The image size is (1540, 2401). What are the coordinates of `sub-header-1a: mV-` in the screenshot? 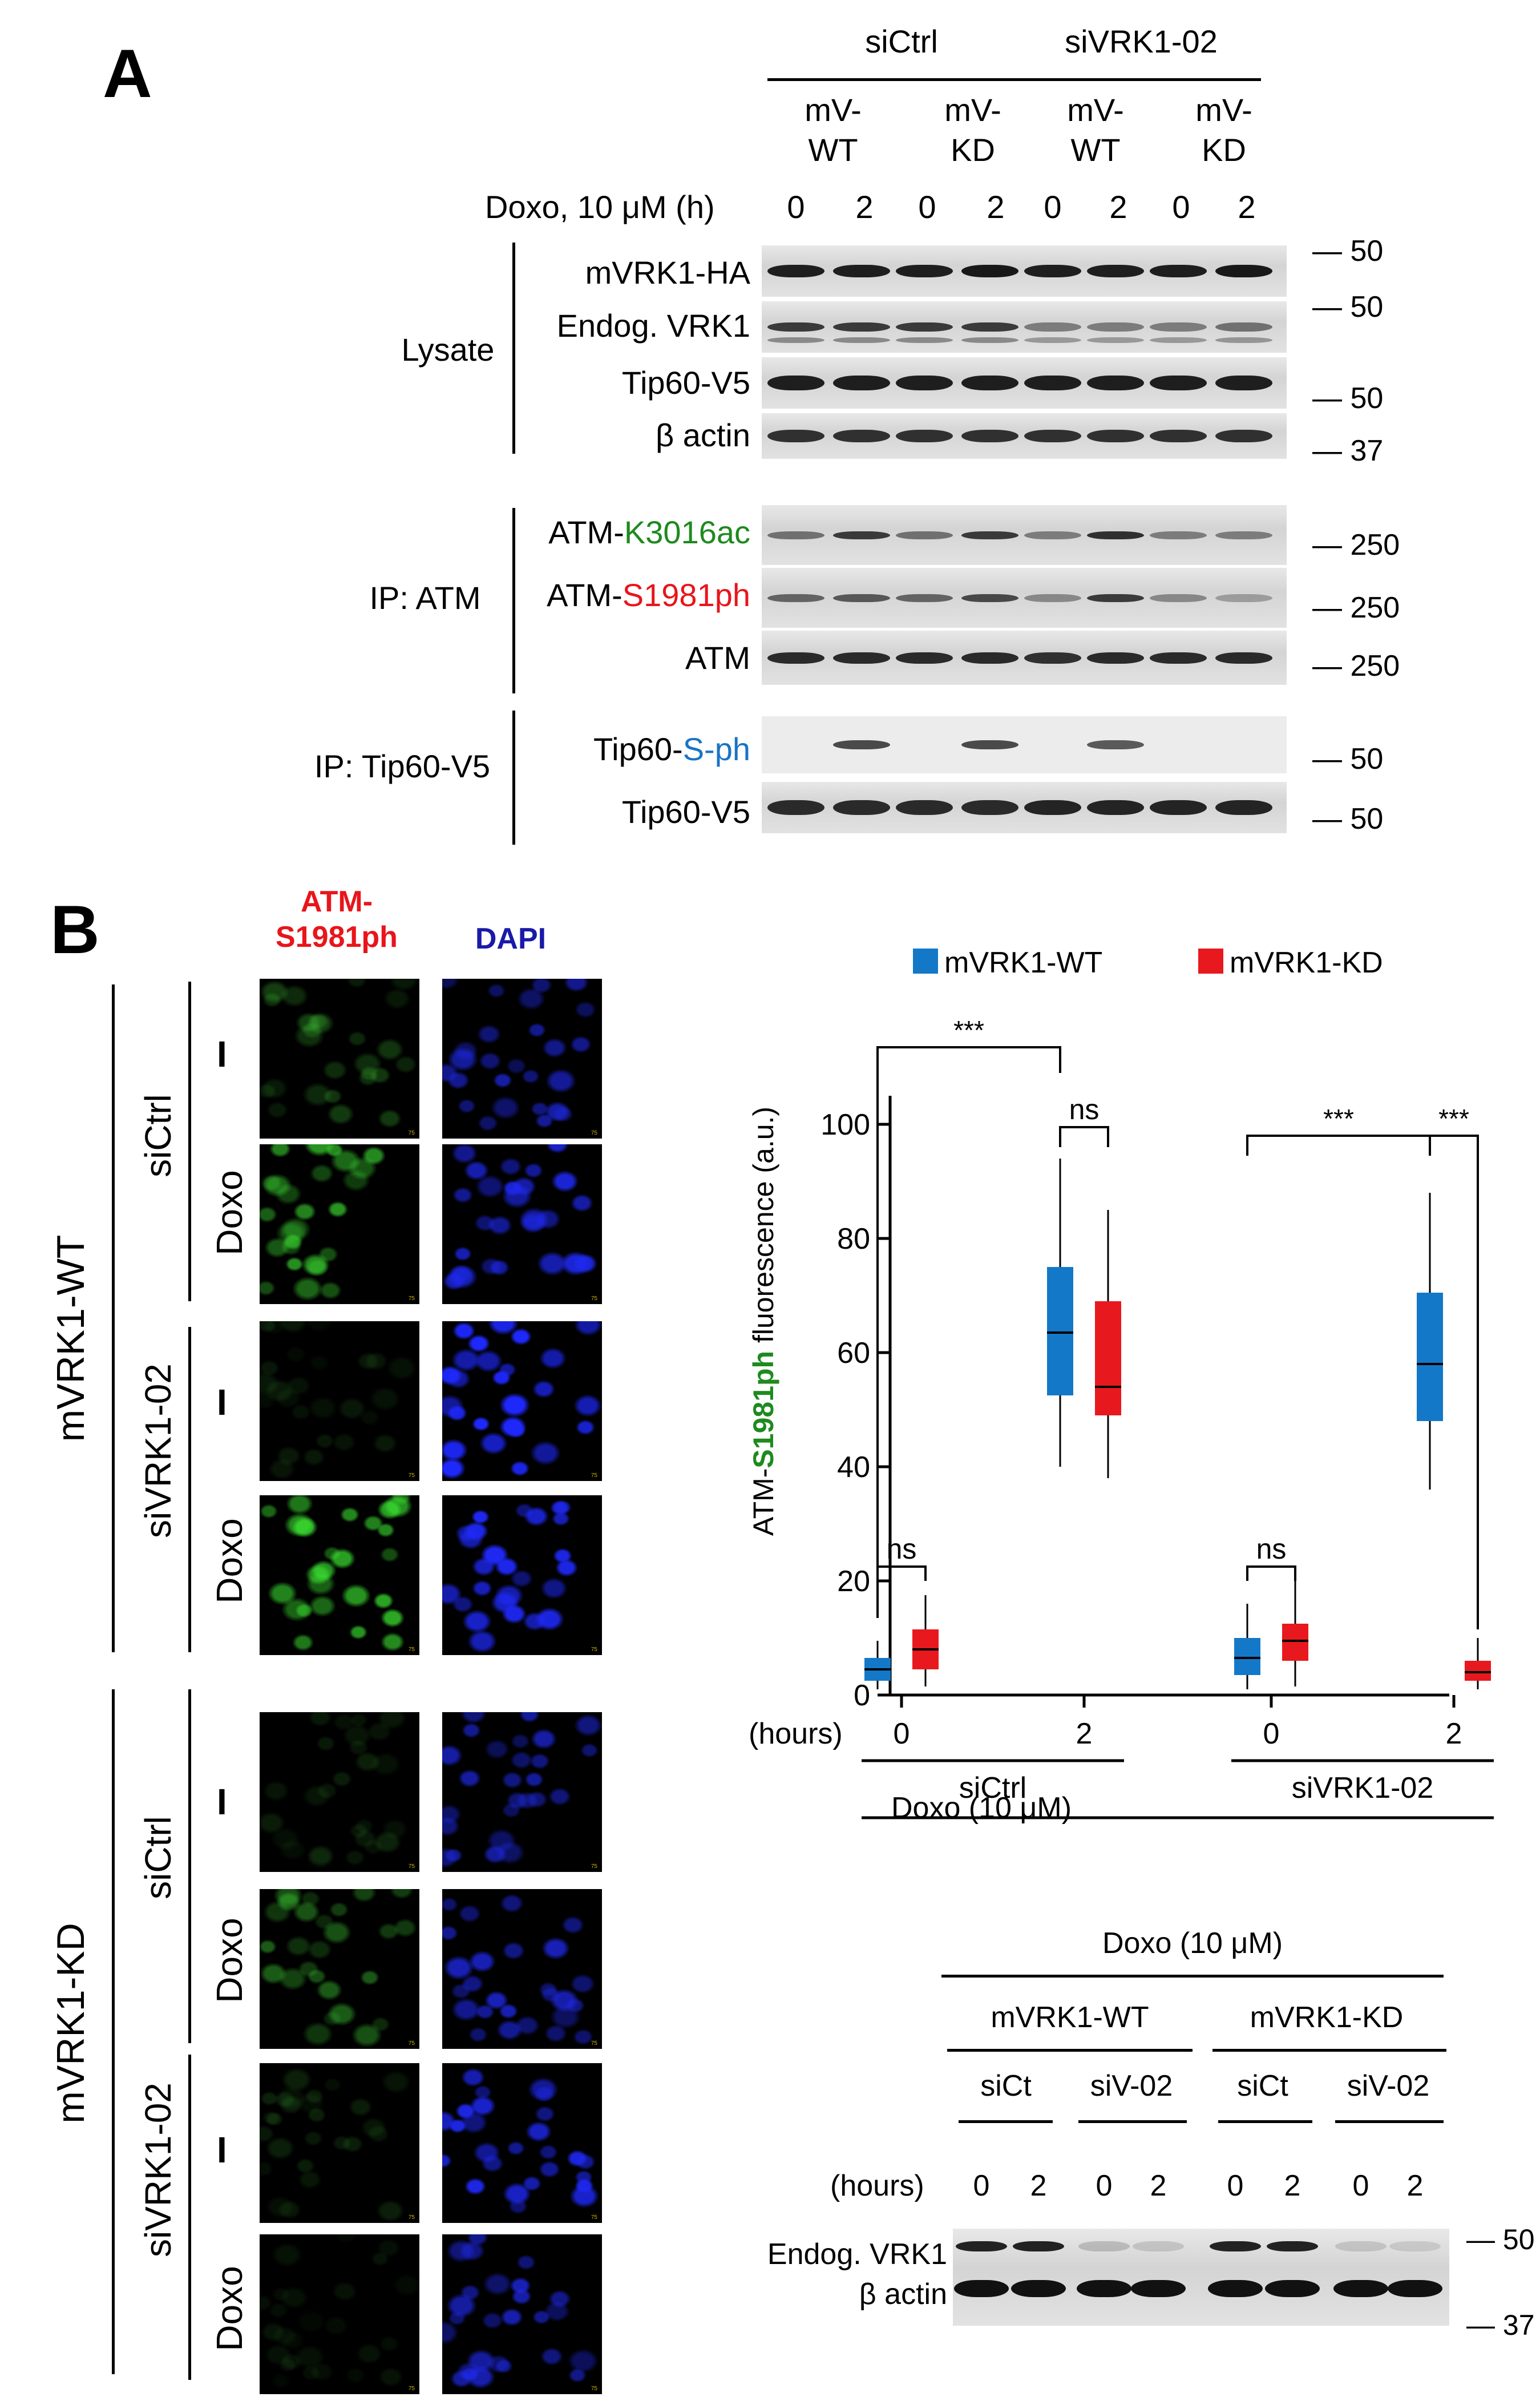 It's located at (833, 110).